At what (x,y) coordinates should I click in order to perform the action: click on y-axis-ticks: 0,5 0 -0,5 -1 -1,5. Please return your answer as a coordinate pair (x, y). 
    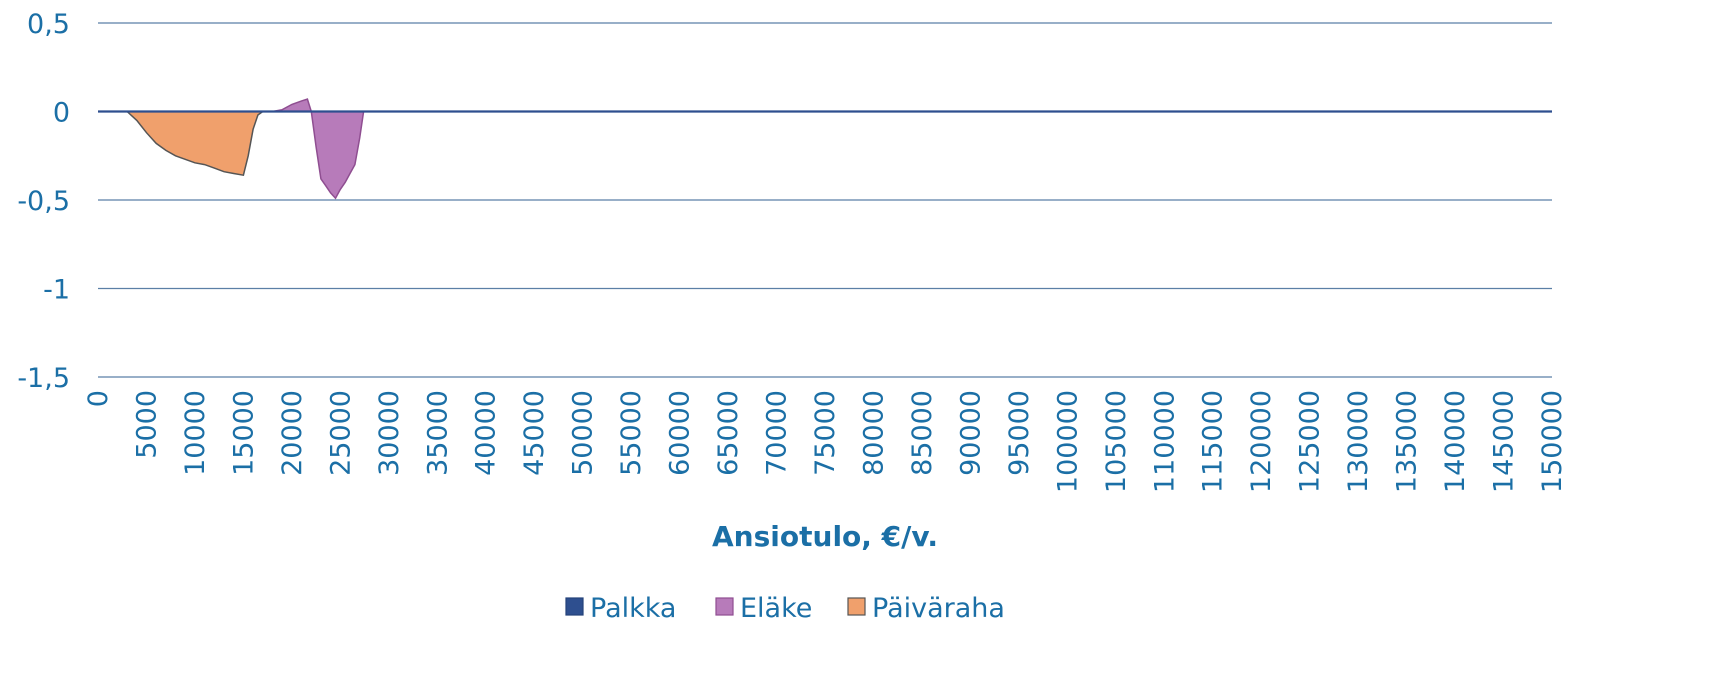
    Looking at the image, I should click on (43, 201).